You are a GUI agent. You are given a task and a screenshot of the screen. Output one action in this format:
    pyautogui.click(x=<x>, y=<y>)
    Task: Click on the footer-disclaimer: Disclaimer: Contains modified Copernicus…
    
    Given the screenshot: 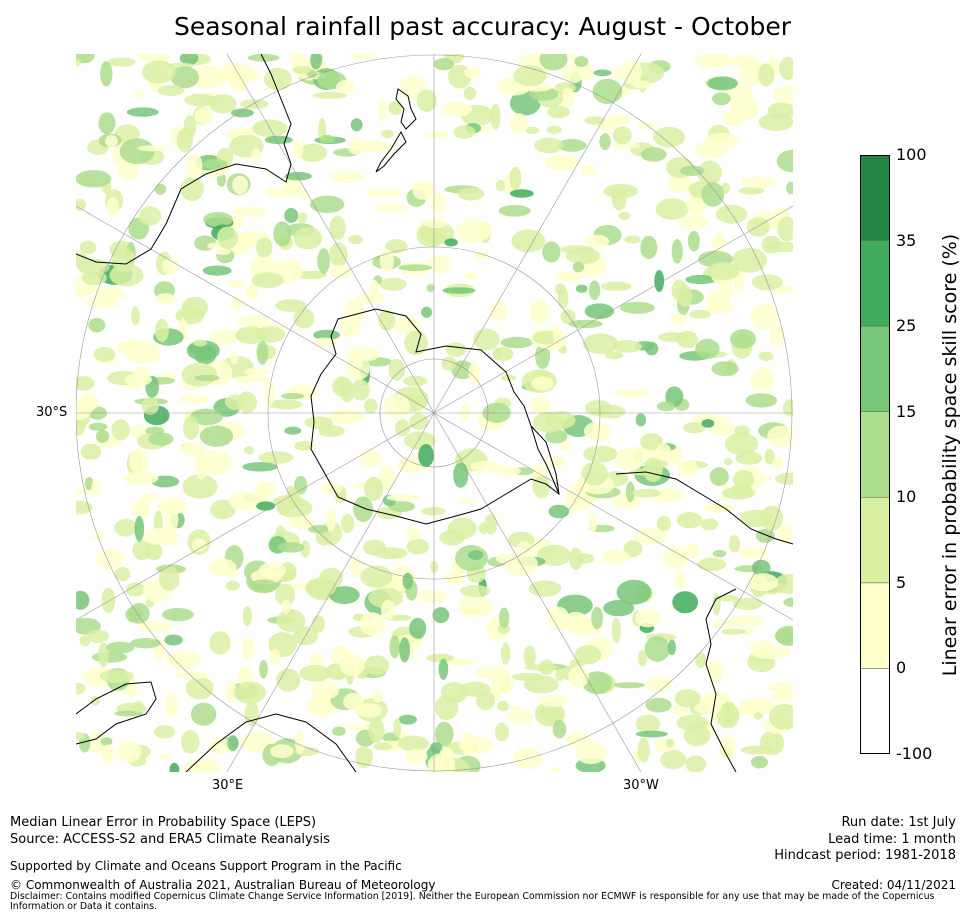 What is the action you would take?
    pyautogui.click(x=472, y=901)
    